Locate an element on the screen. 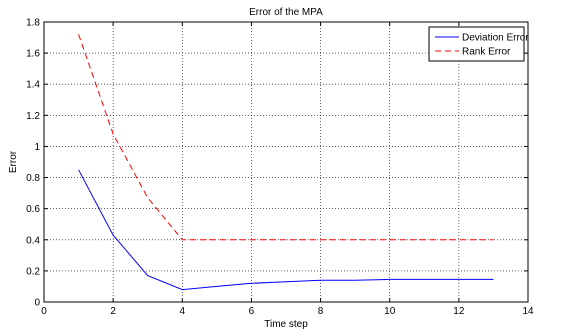 This screenshot has width=561, height=329. y-tick-label: 1 is located at coordinates (37, 147).